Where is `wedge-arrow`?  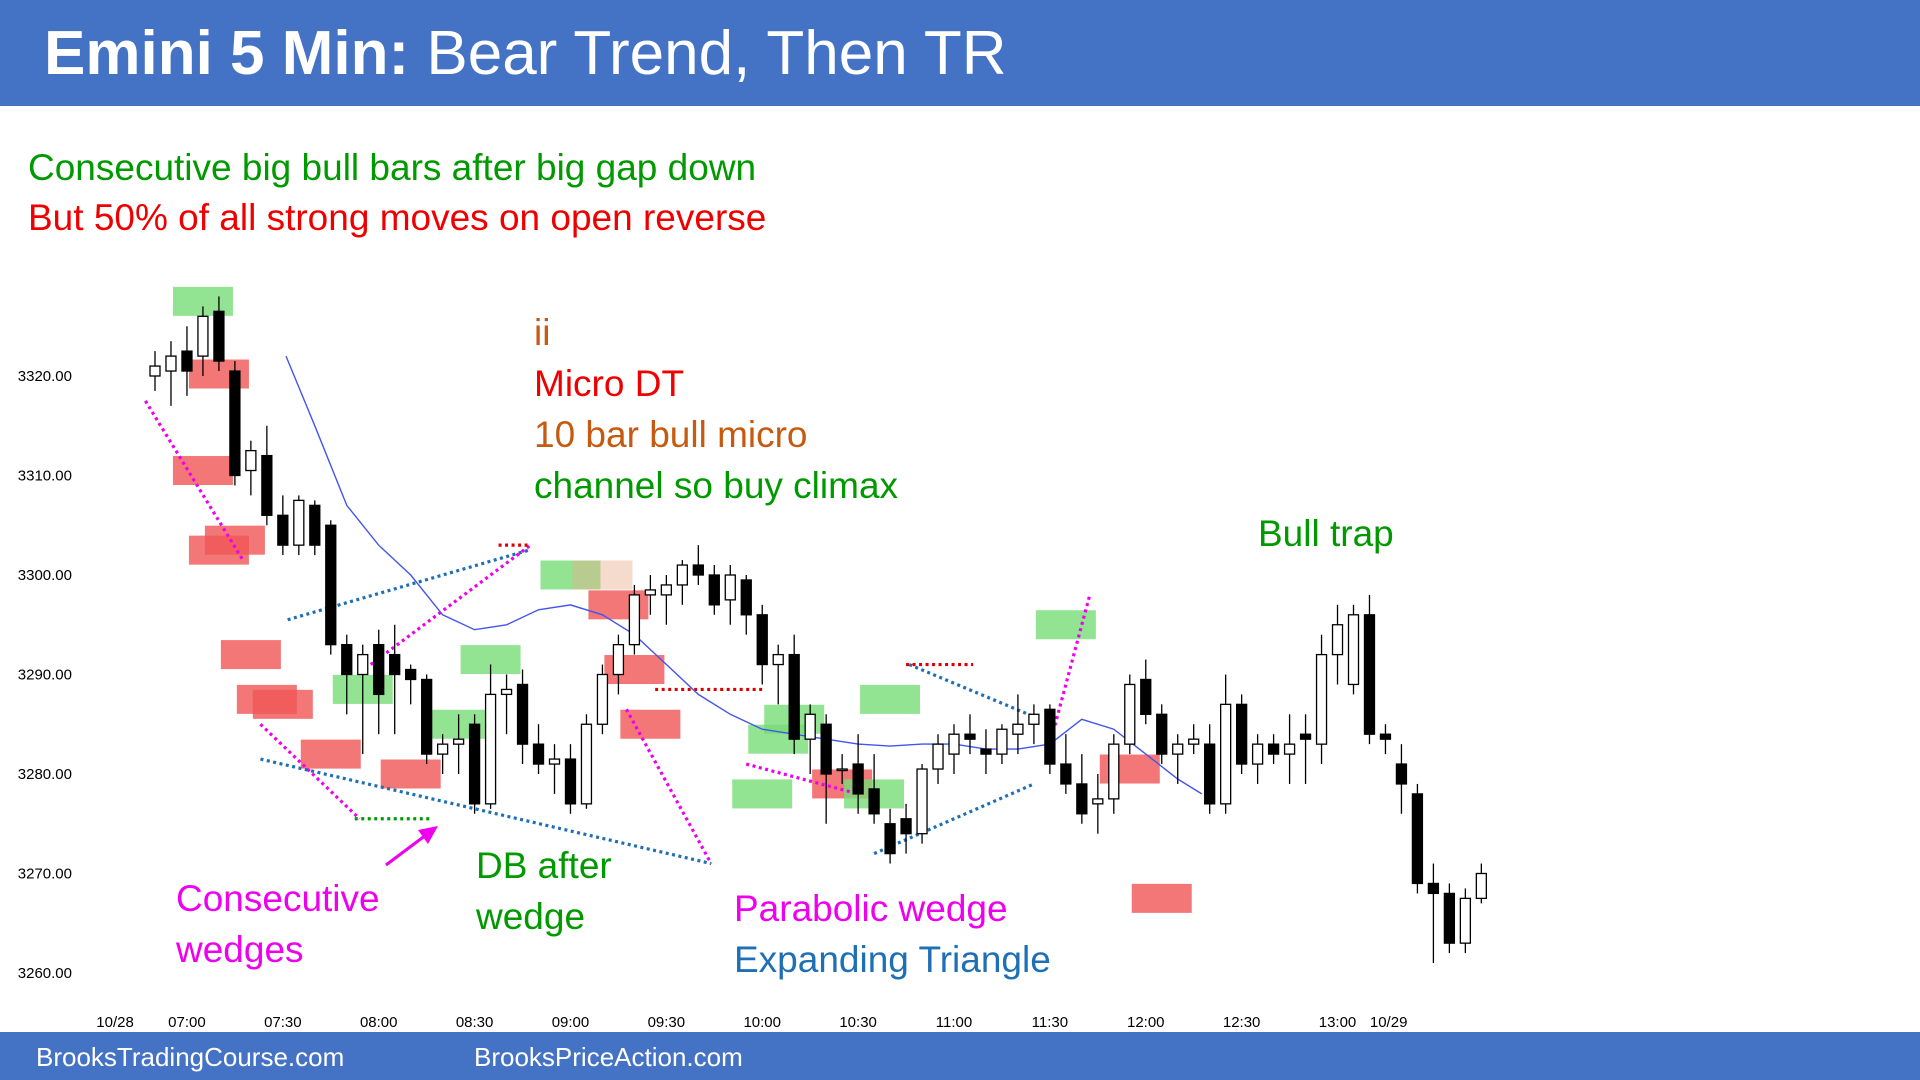 wedge-arrow is located at coordinates (408, 848).